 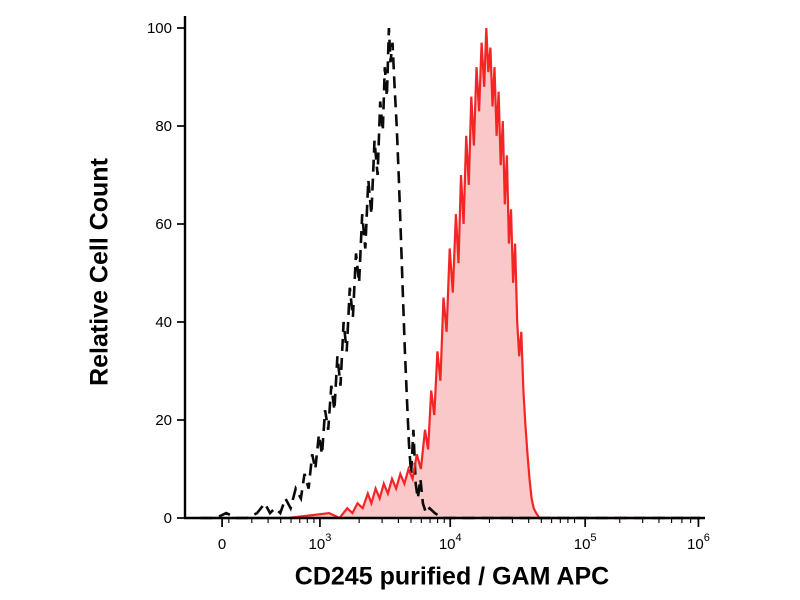 What do you see at coordinates (163, 322) in the screenshot?
I see `y-tick-label: 40` at bounding box center [163, 322].